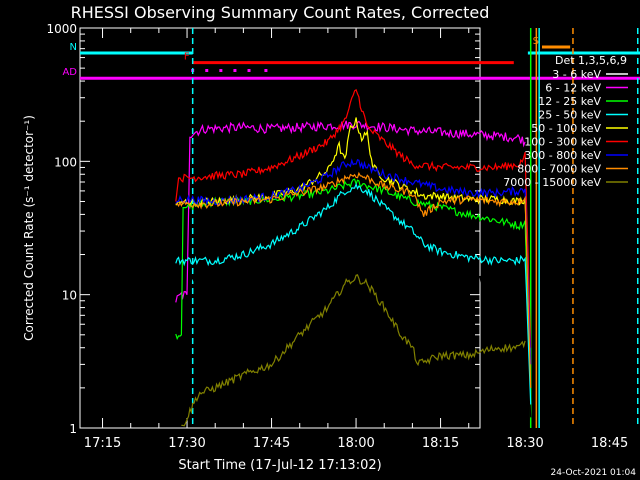 The image size is (640, 480). I want to click on y-tick-label: 1000, so click(61, 29).